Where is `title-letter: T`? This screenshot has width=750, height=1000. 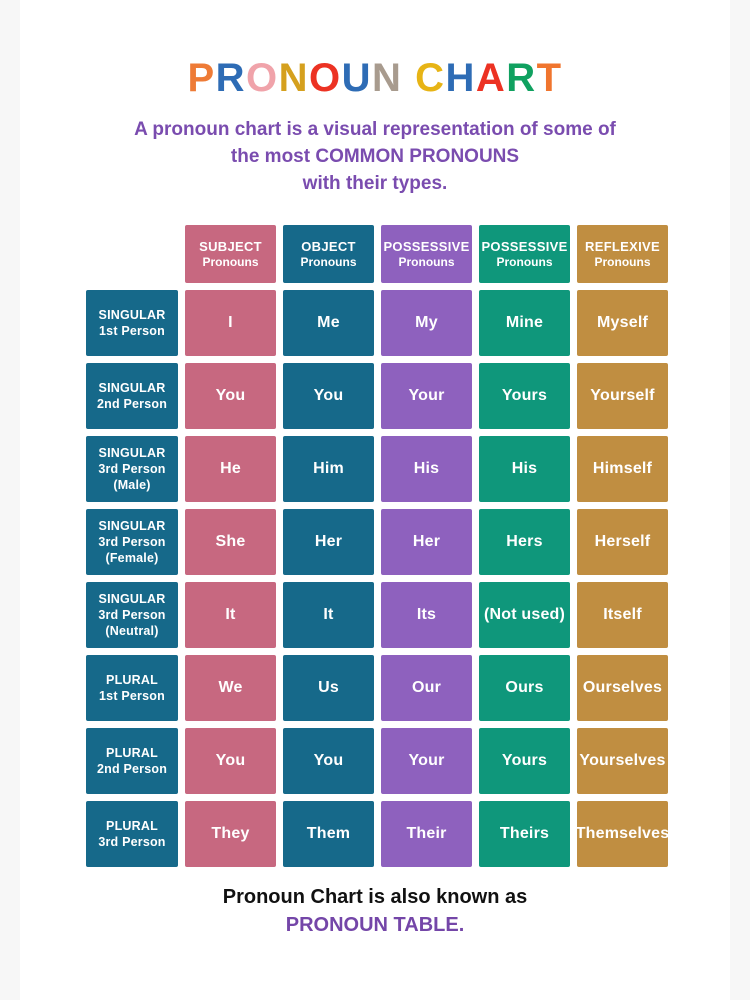
title-letter: T is located at coordinates (549, 78).